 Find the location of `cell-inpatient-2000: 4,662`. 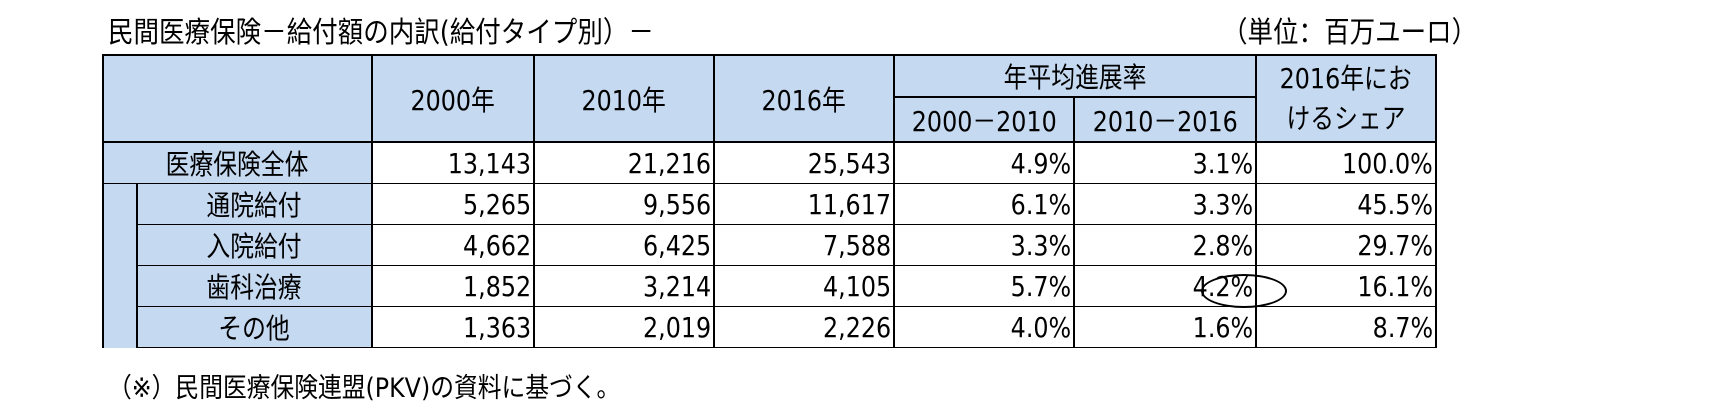

cell-inpatient-2000: 4,662 is located at coordinates (453, 245).